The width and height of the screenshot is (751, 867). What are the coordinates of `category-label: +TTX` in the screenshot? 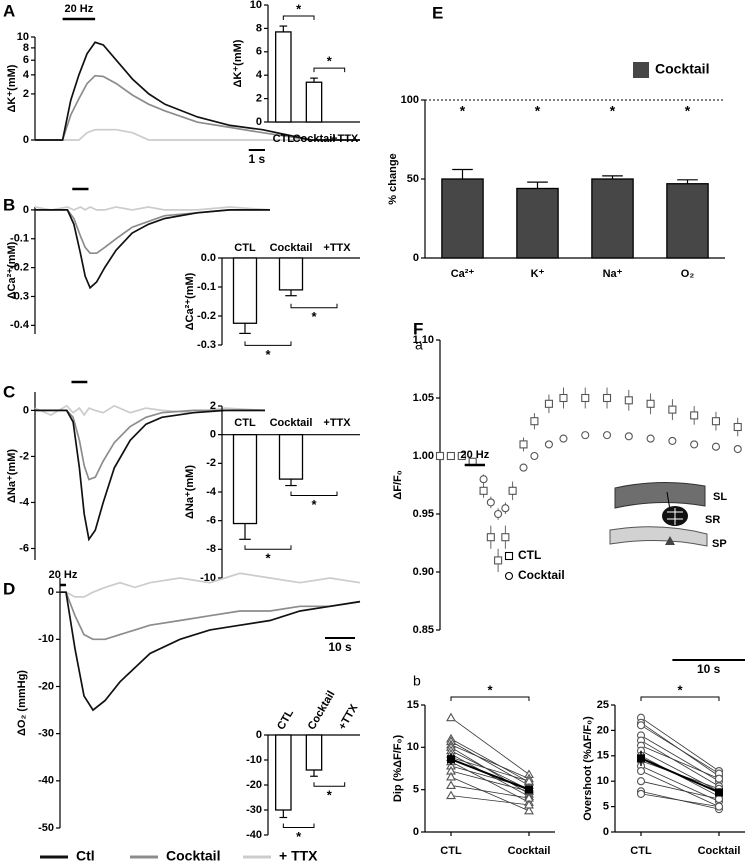 It's located at (337, 248).